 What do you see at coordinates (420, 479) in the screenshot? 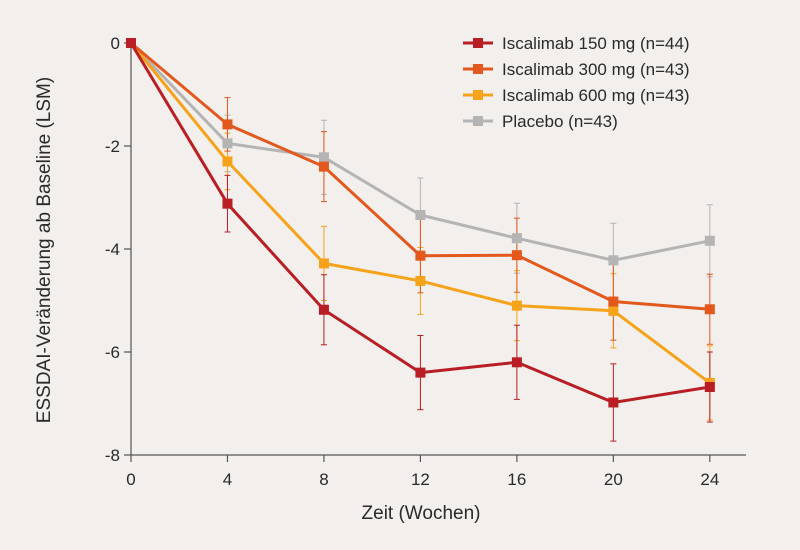
I see `x-tick-label: 12` at bounding box center [420, 479].